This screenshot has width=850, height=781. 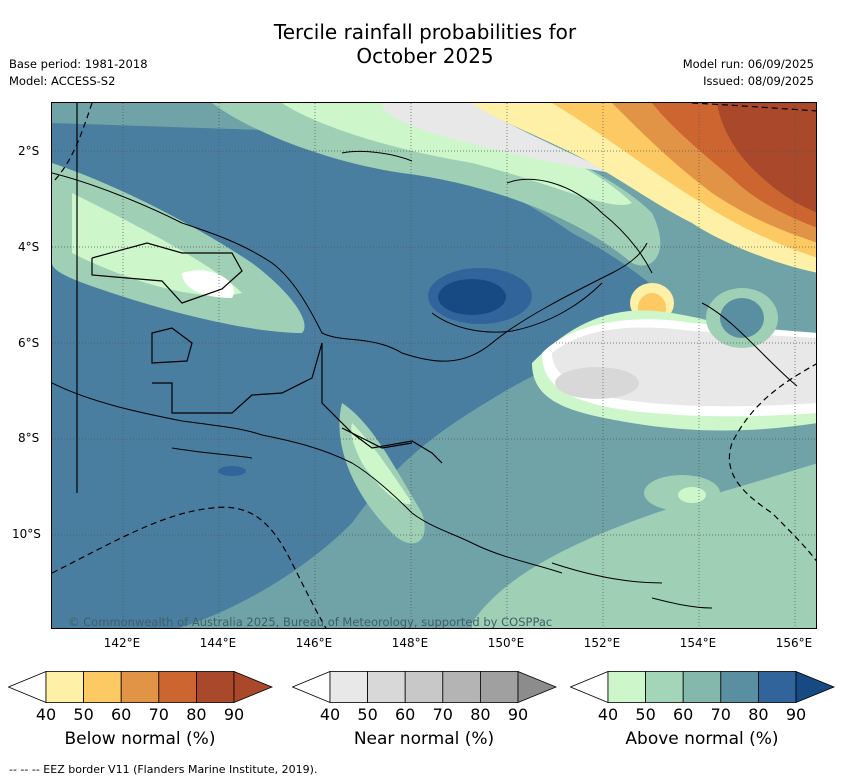 What do you see at coordinates (702, 739) in the screenshot?
I see `colorbar-above-title: Above normal (%)` at bounding box center [702, 739].